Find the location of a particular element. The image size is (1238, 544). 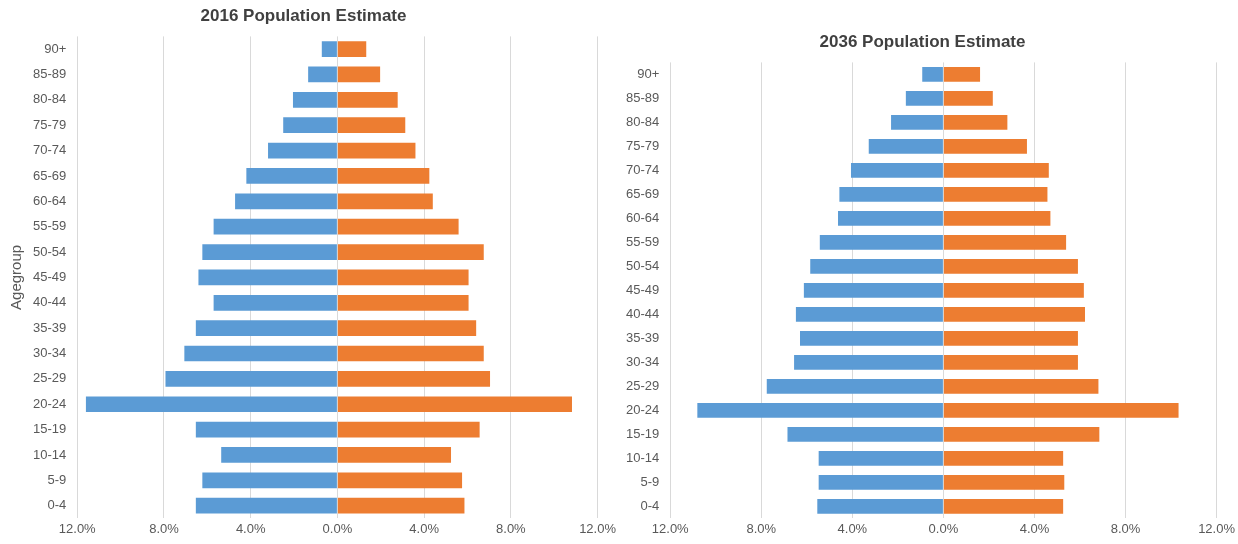

y-tick-label: 80-84 is located at coordinates (50, 99).